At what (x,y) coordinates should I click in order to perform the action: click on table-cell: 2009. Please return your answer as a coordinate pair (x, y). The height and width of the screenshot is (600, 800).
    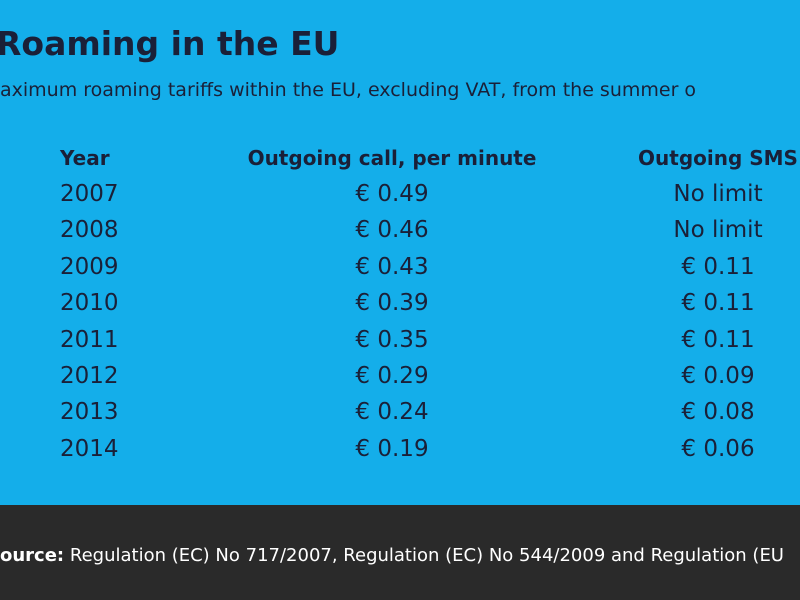
    Looking at the image, I should click on (89, 266).